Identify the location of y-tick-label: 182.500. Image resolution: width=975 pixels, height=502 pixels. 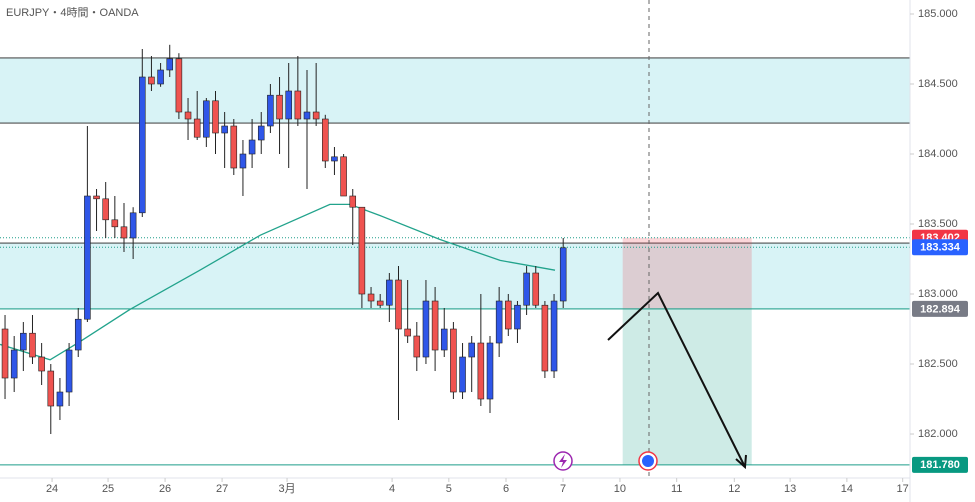
(938, 364).